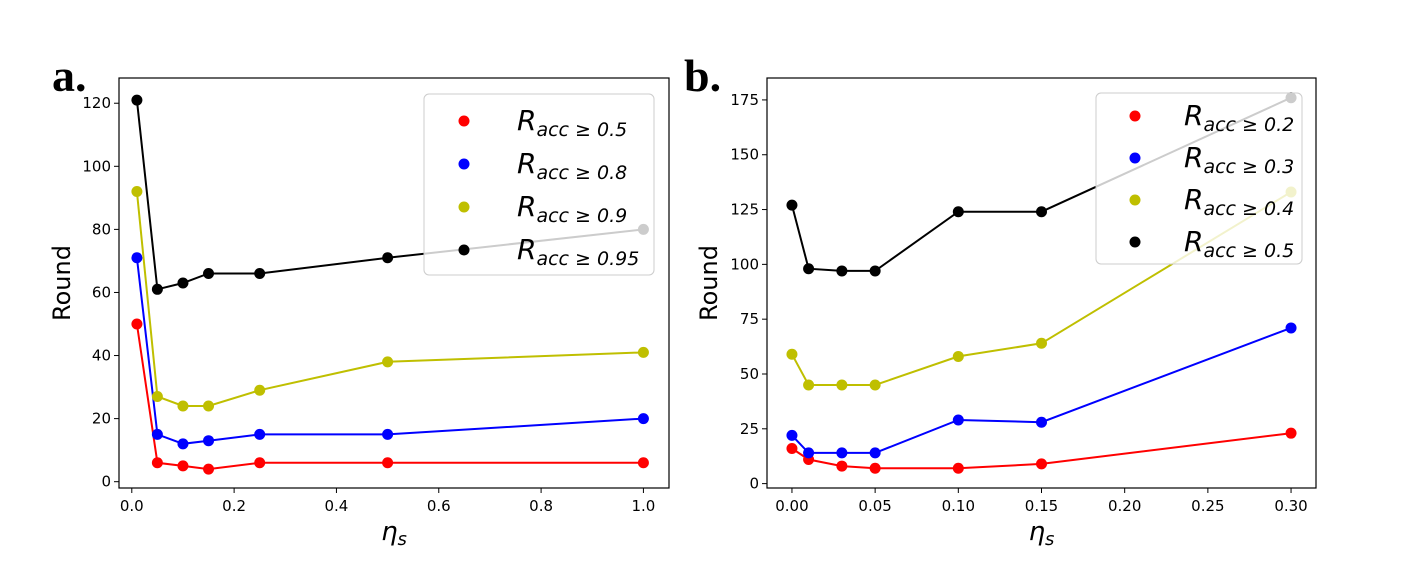  What do you see at coordinates (101, 292) in the screenshot?
I see `y-tick-label: 60` at bounding box center [101, 292].